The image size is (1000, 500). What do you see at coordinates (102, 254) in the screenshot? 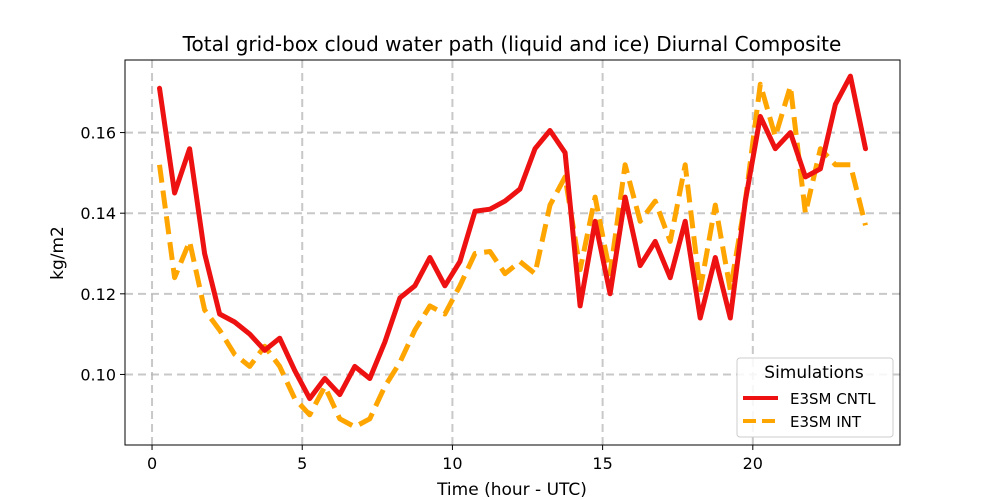
I see `y-axis: 0.10 0.12 0.14 0.16` at bounding box center [102, 254].